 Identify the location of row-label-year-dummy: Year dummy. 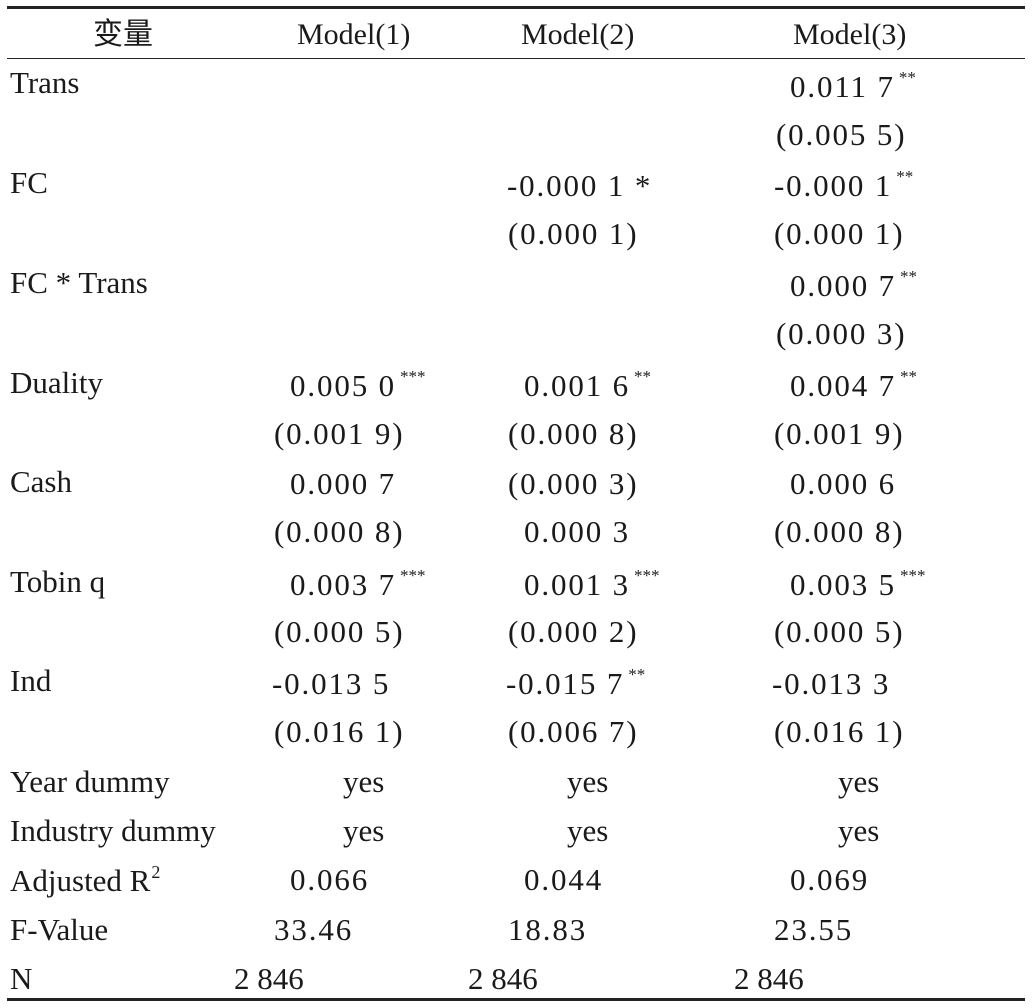
(90, 781).